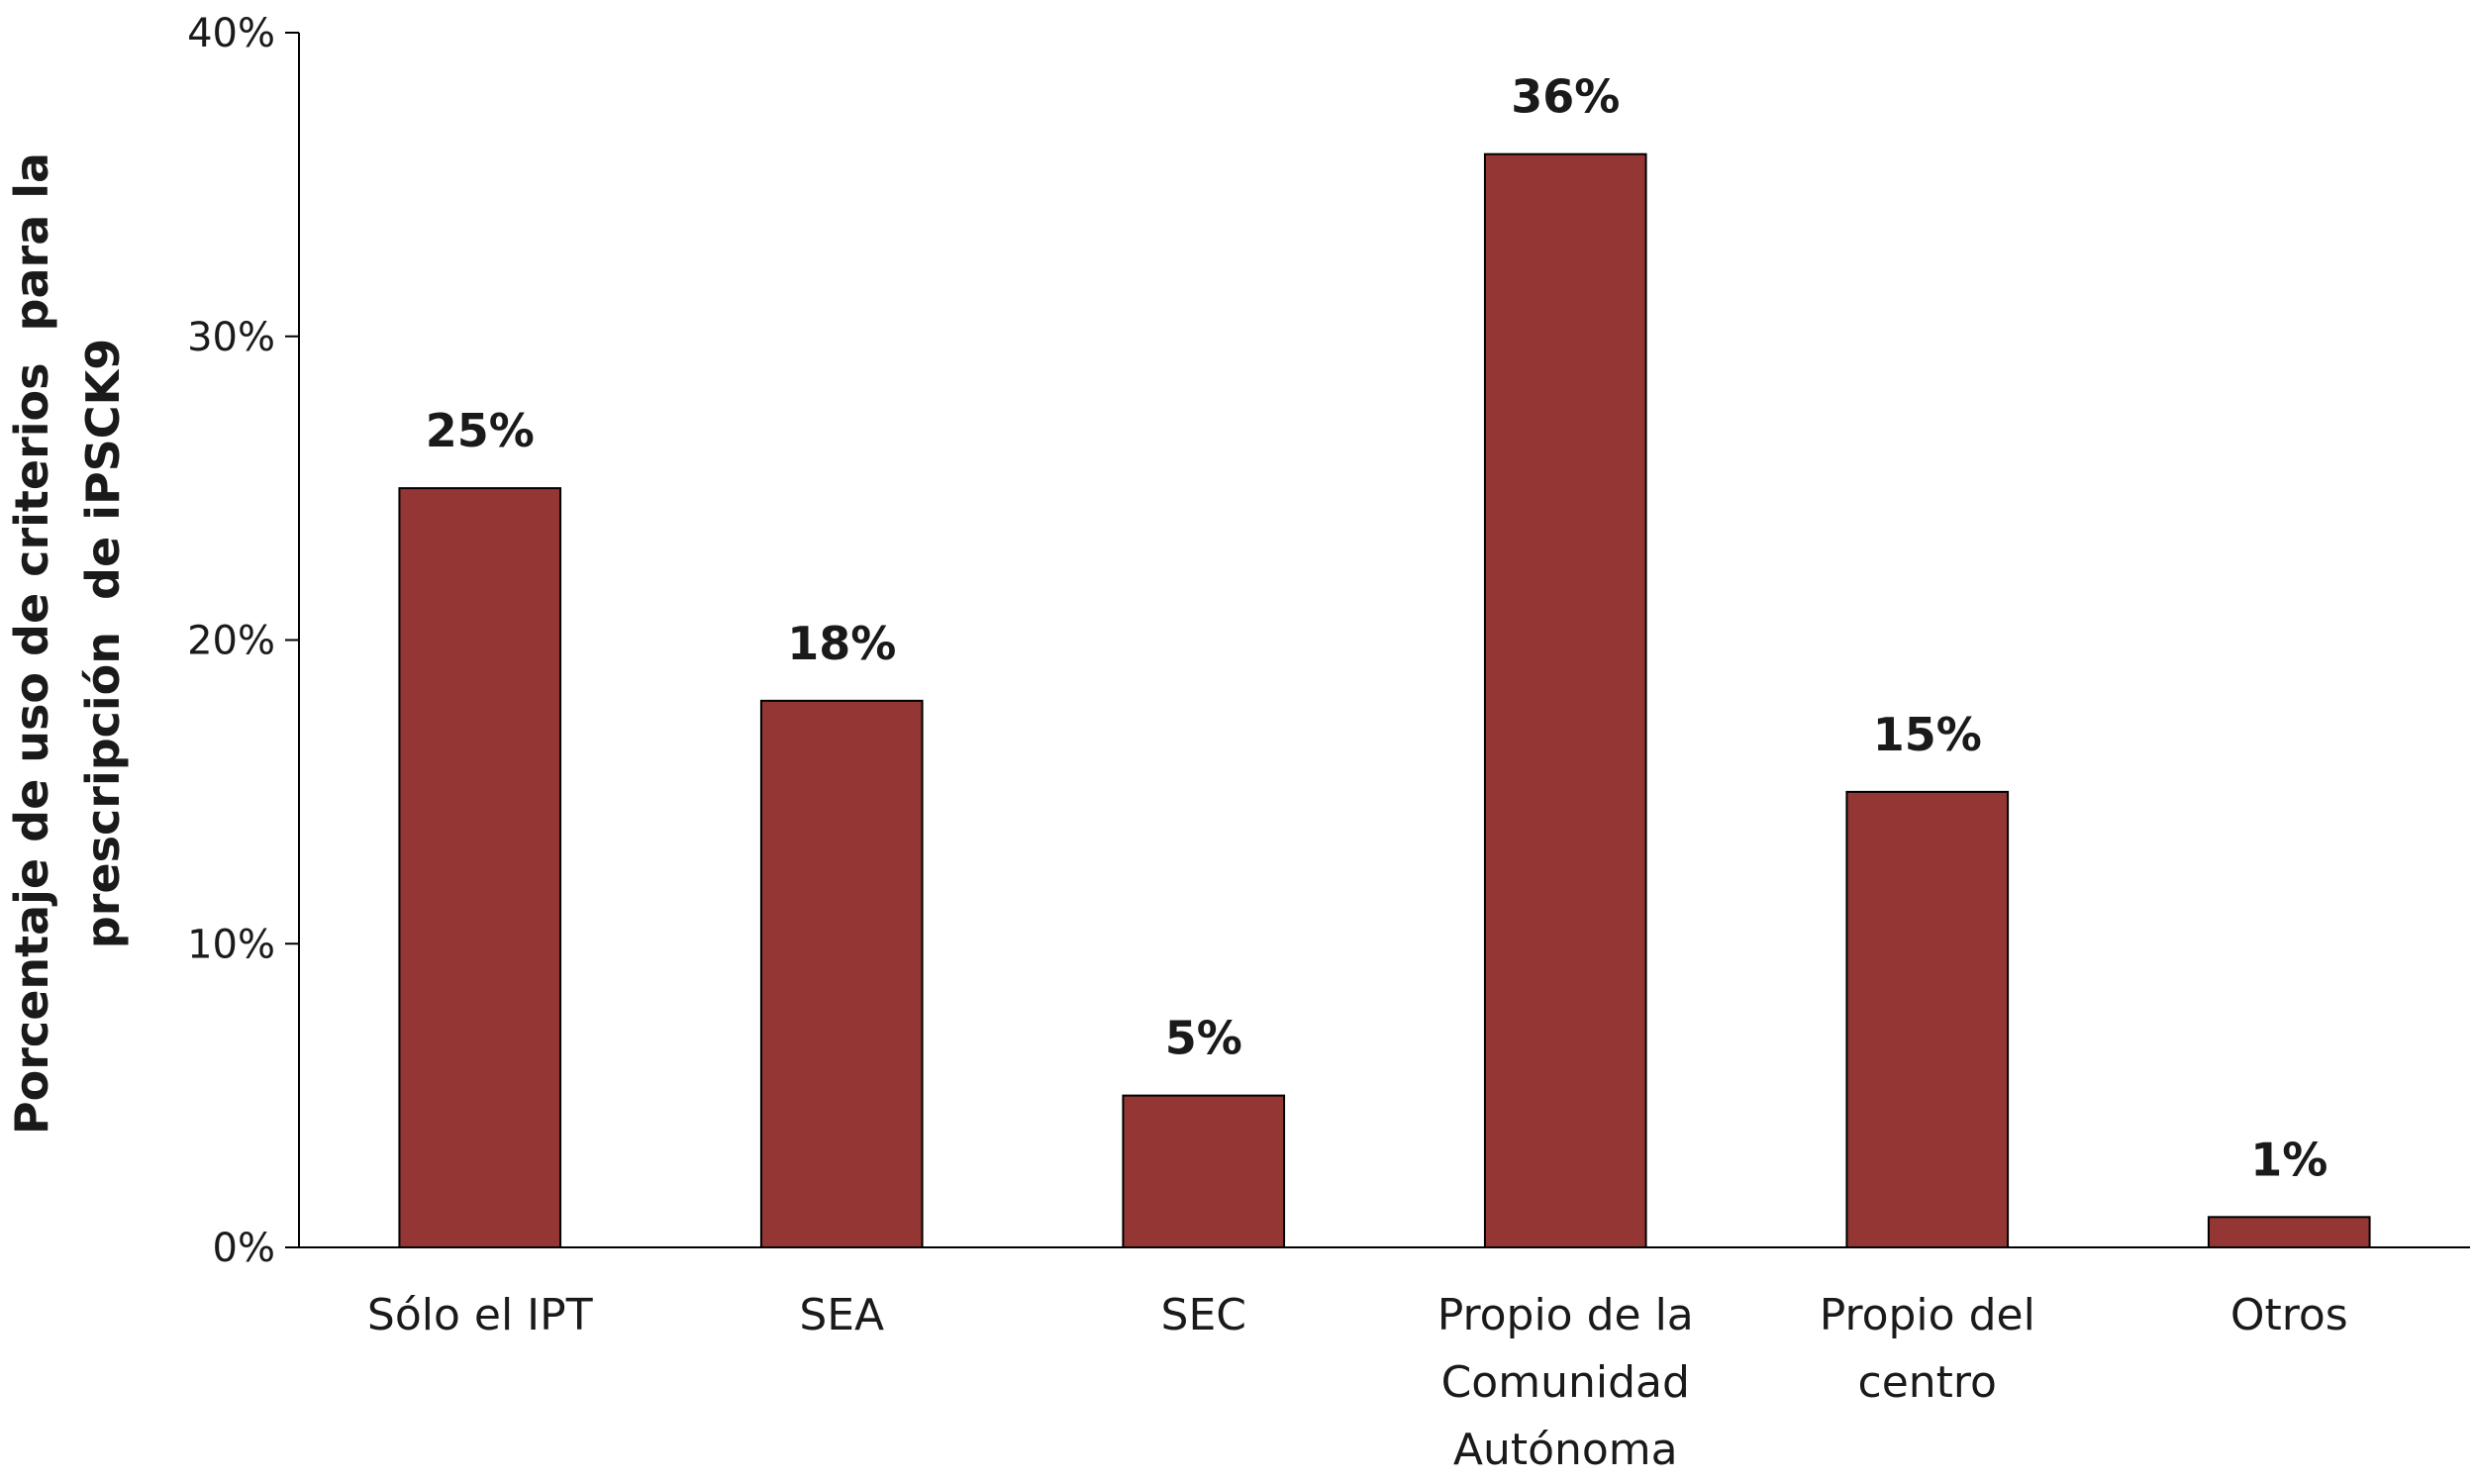  What do you see at coordinates (31, 643) in the screenshot?
I see `y-axis-title-line: Porcentaje de uso de criterios para la` at bounding box center [31, 643].